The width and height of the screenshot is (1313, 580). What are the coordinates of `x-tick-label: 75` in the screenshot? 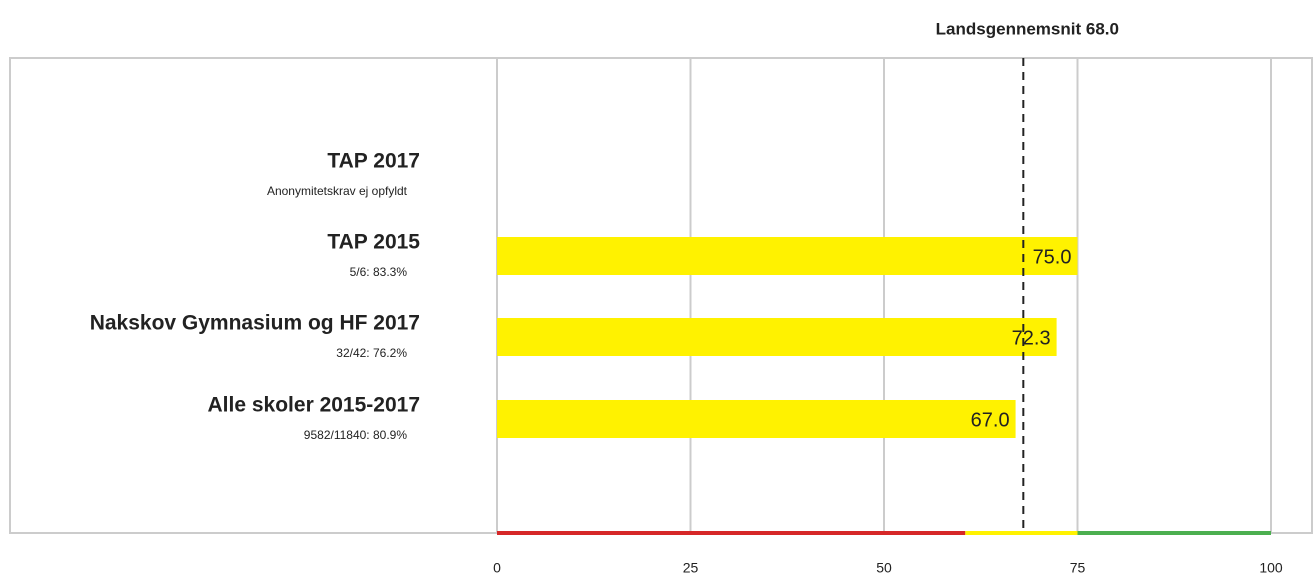 It's located at (1078, 568).